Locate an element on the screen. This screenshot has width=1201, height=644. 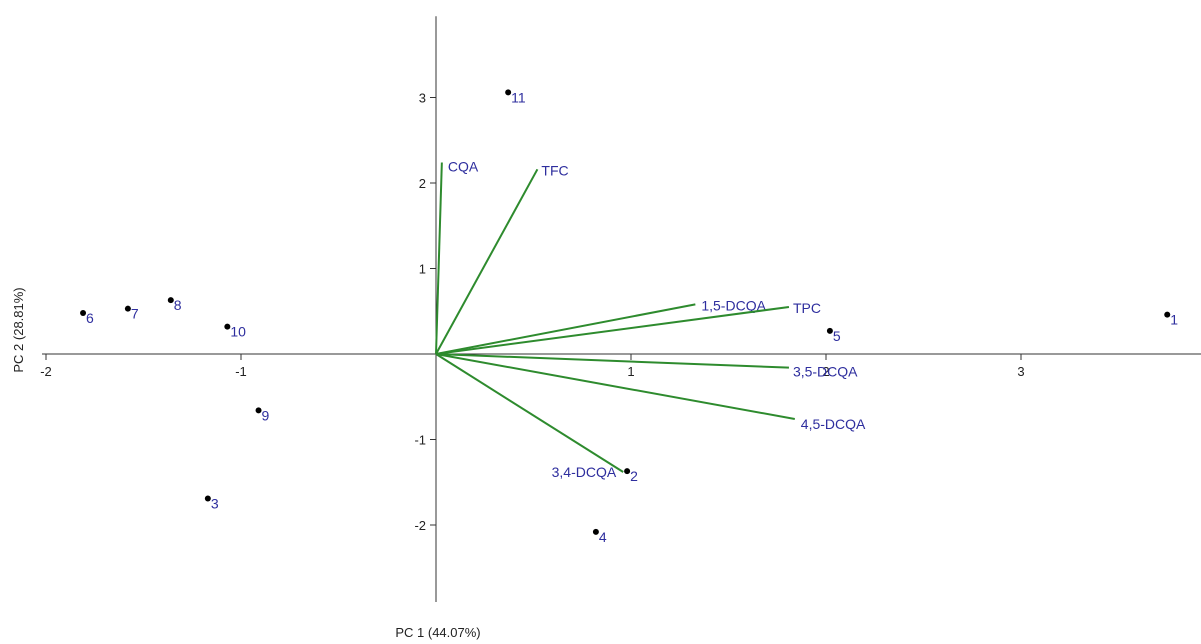
x-axis-title: PC 1 (44.07%) is located at coordinates (437, 632).